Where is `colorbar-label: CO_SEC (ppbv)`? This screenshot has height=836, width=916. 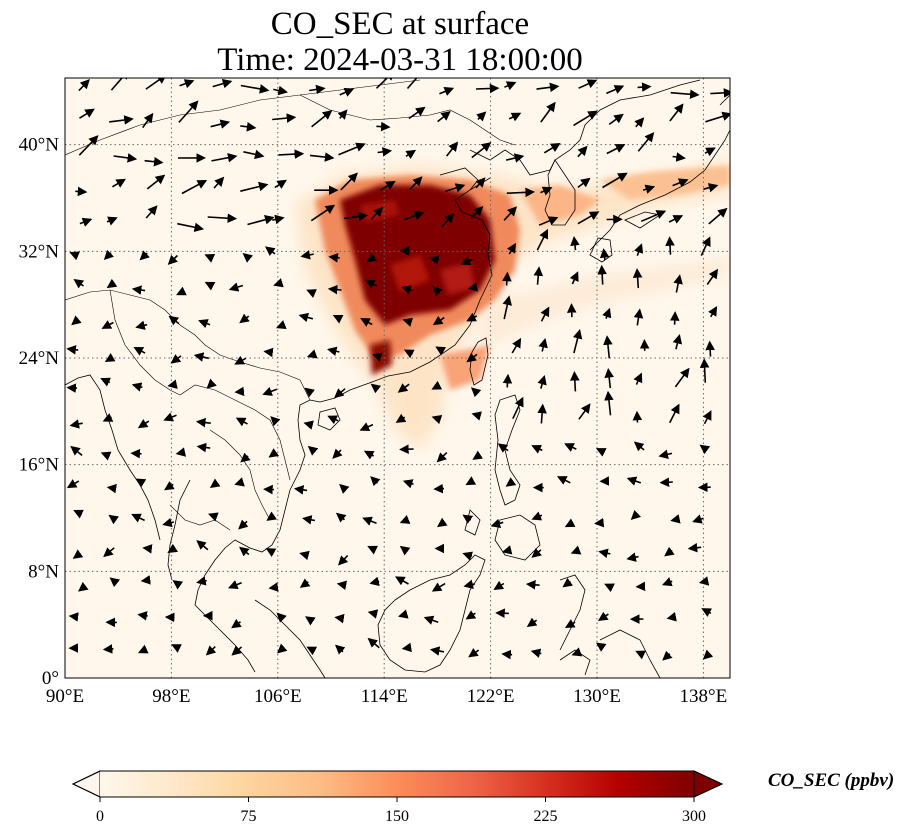
colorbar-label: CO_SEC (ppbv) is located at coordinates (831, 780).